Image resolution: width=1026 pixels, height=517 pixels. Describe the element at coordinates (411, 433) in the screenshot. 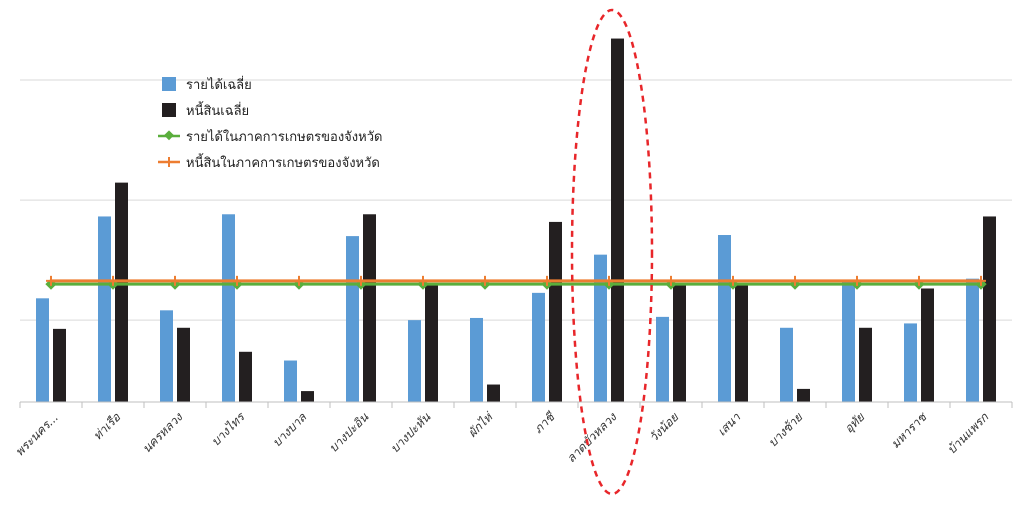

I see `x-tick-label-6: บางปะหัน` at that location.